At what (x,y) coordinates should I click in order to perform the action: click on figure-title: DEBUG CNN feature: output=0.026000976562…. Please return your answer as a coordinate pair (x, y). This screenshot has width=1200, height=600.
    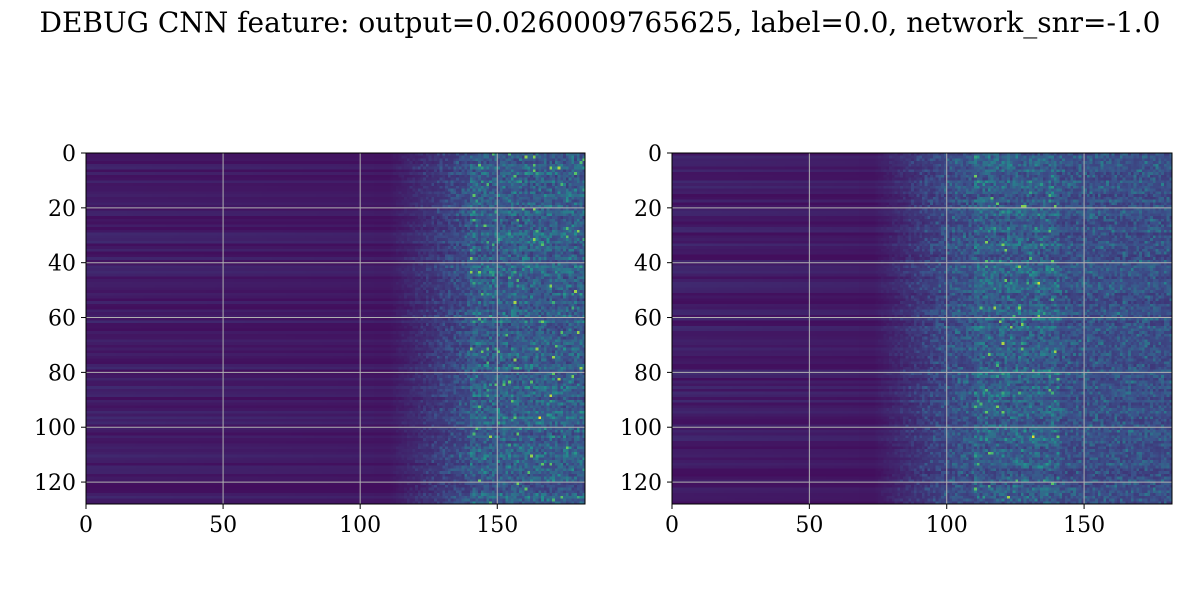
    Looking at the image, I should click on (600, 22).